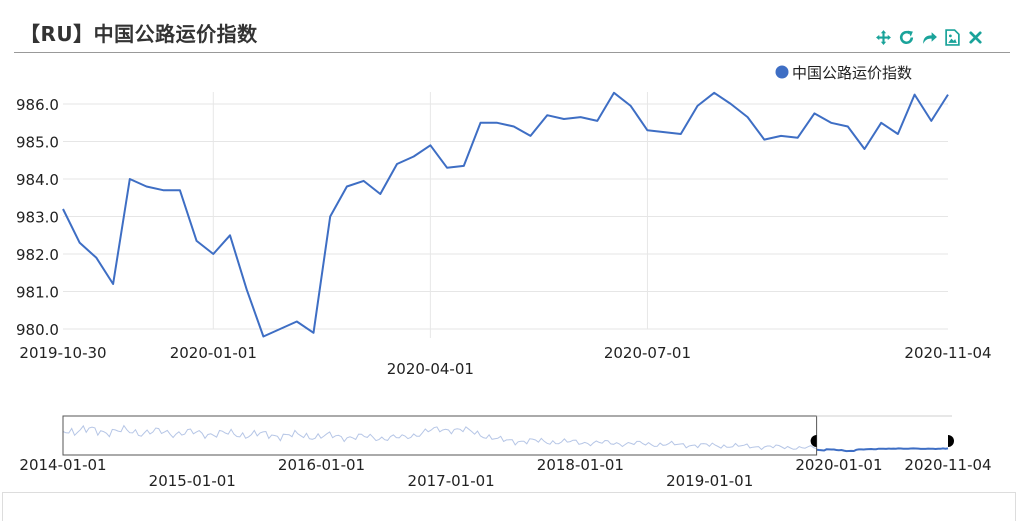  I want to click on share-icon, so click(929, 37).